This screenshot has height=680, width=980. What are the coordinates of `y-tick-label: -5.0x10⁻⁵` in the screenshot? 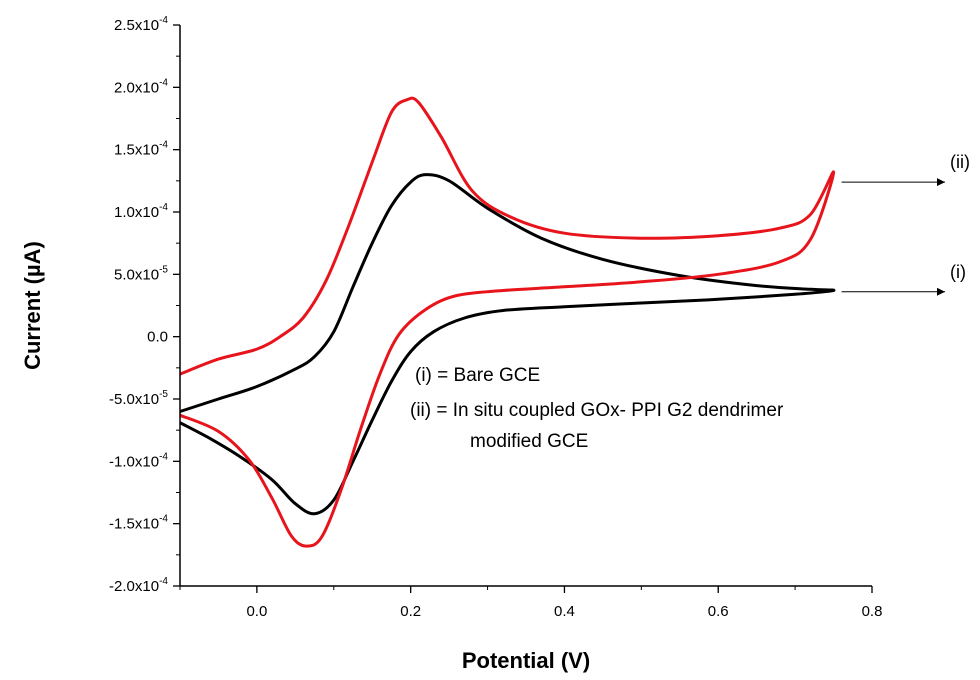 It's located at (138, 398).